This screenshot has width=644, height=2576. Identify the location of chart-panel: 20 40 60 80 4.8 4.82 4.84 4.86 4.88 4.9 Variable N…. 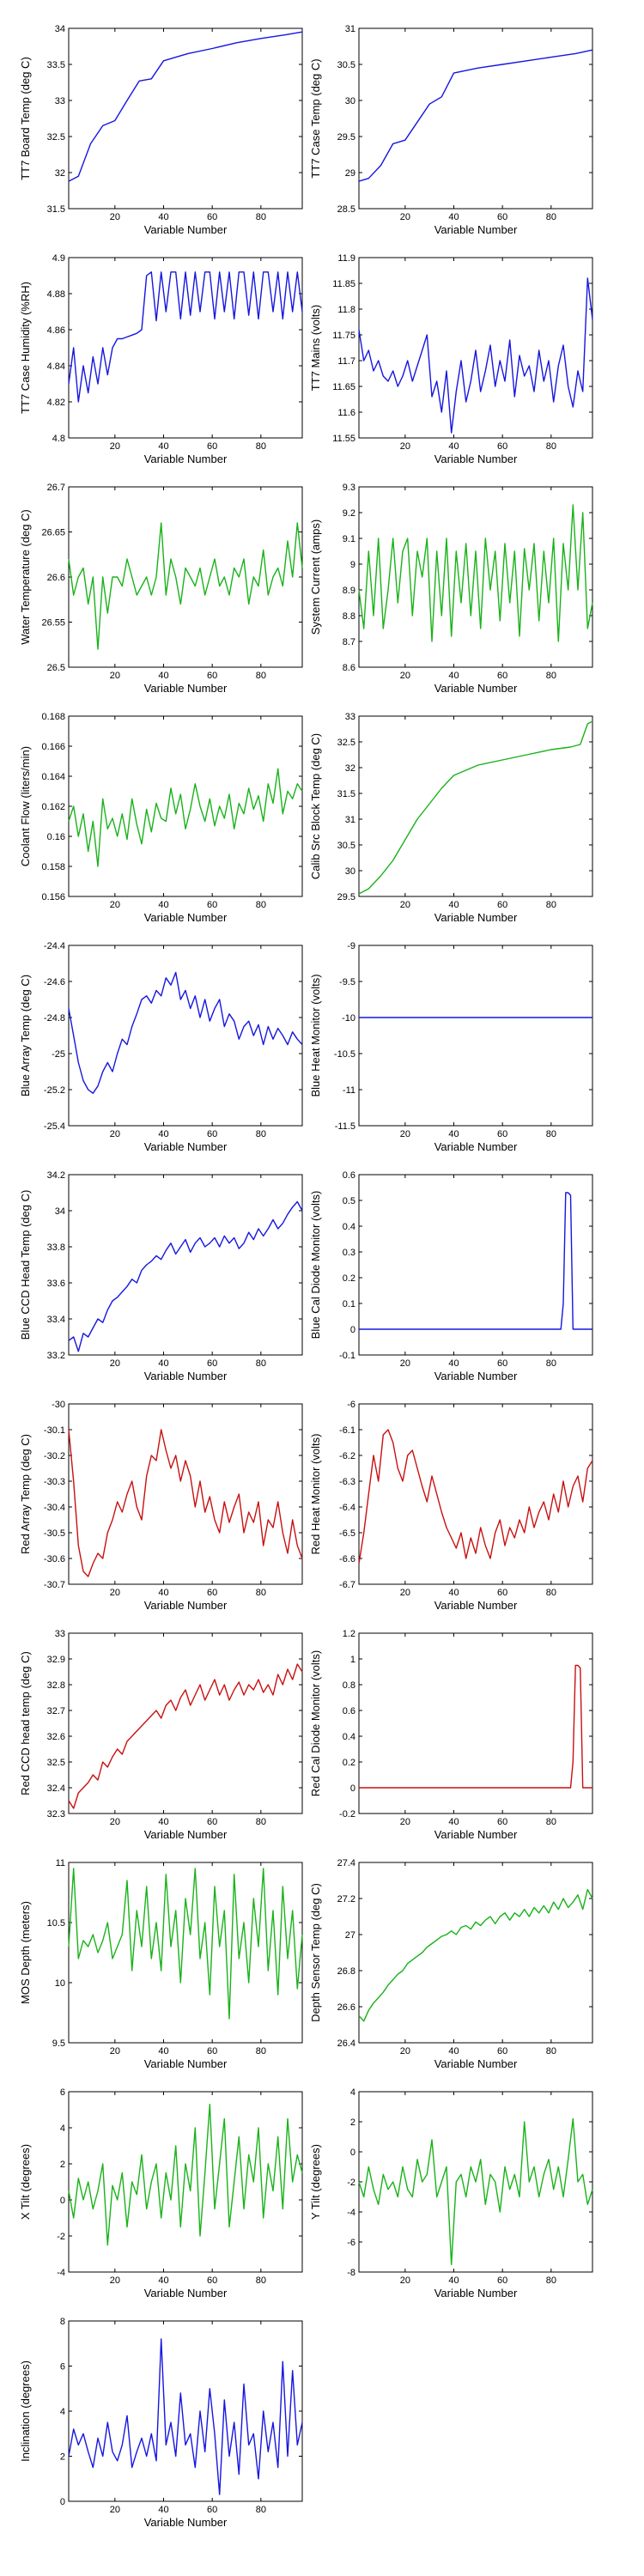
(161, 359).